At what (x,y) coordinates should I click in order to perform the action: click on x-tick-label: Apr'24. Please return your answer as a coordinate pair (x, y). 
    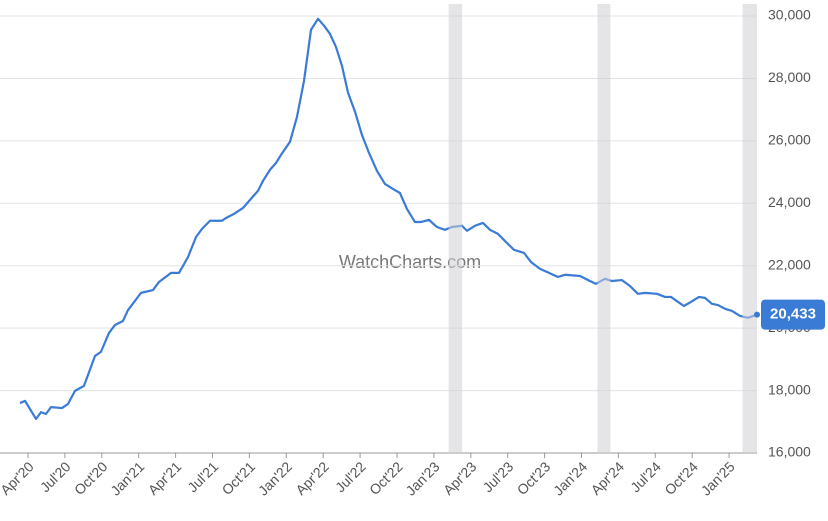
    Looking at the image, I should click on (608, 478).